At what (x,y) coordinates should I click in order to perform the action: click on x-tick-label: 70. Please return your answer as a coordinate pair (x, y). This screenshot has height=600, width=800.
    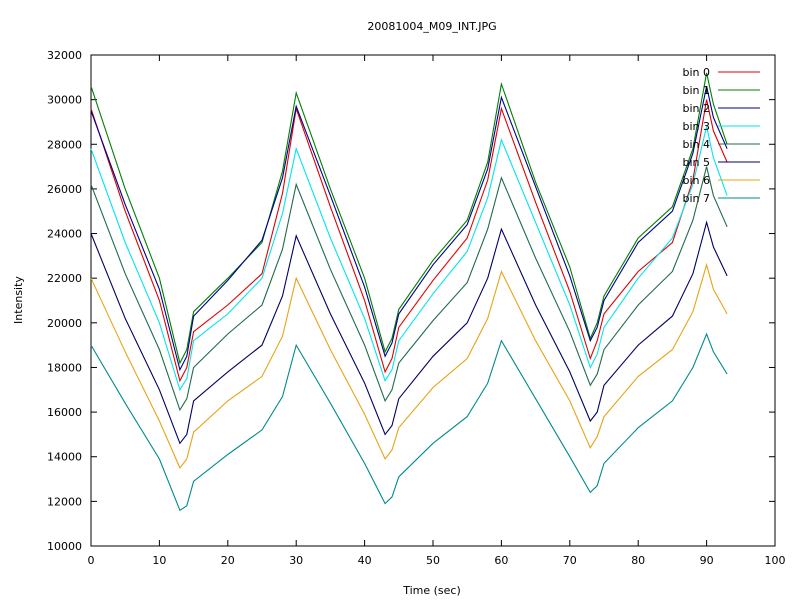
    Looking at the image, I should click on (570, 560).